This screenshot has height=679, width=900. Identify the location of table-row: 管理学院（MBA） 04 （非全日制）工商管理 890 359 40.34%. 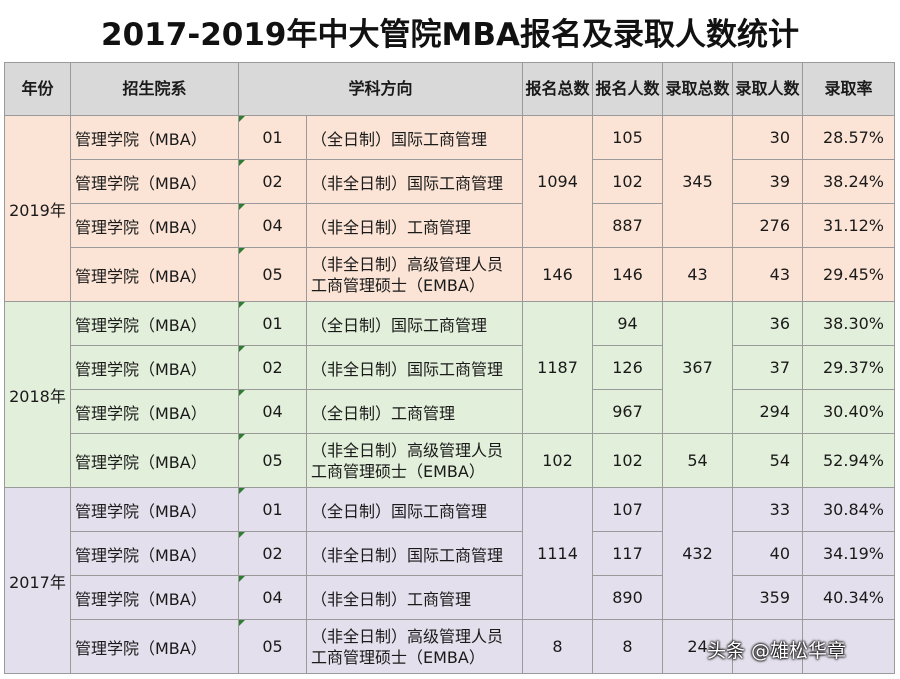
(450, 597).